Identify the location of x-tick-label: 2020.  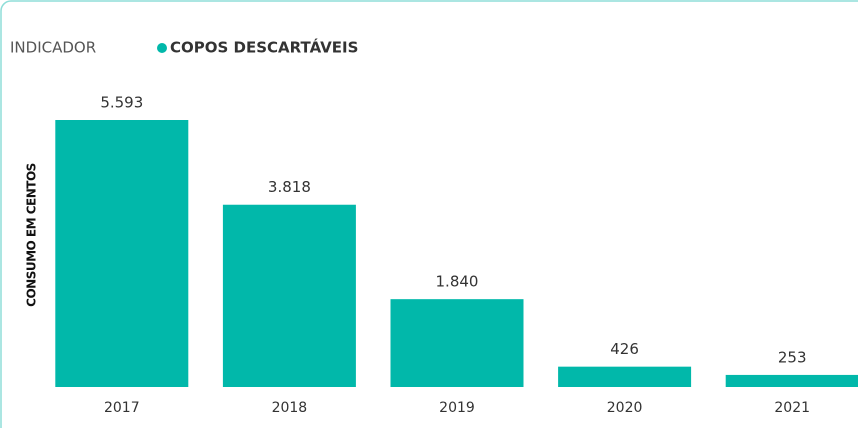
(625, 408).